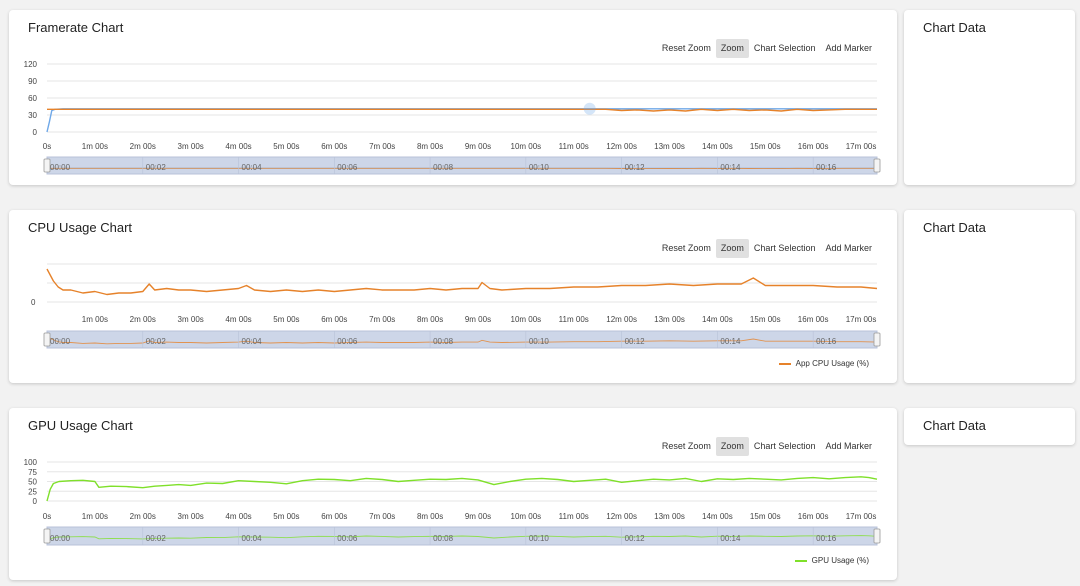  I want to click on y-tick-label: 50, so click(32, 482).